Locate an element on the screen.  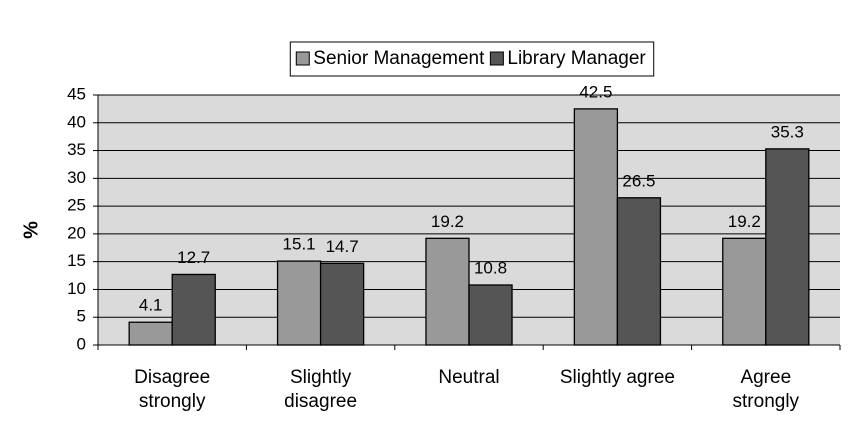
y-tick-label: 15 is located at coordinates (76, 260).